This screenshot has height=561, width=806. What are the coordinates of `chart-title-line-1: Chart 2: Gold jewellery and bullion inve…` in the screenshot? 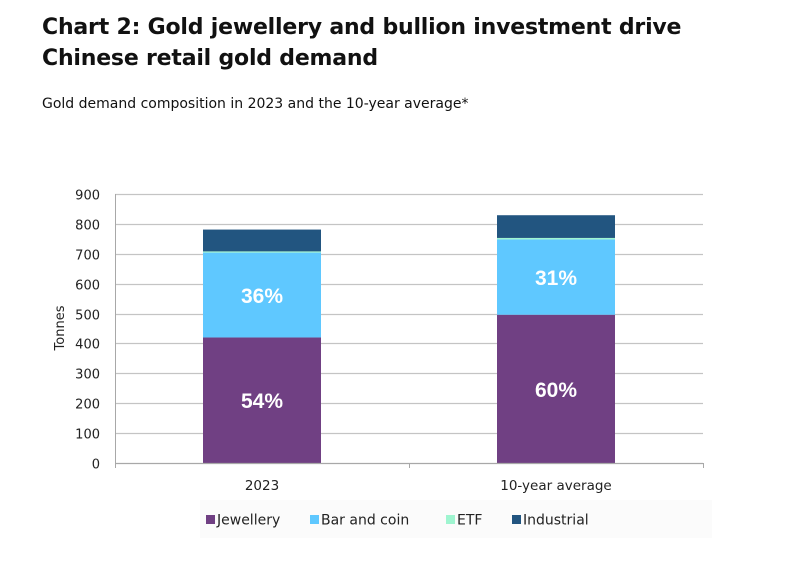 It's located at (362, 27).